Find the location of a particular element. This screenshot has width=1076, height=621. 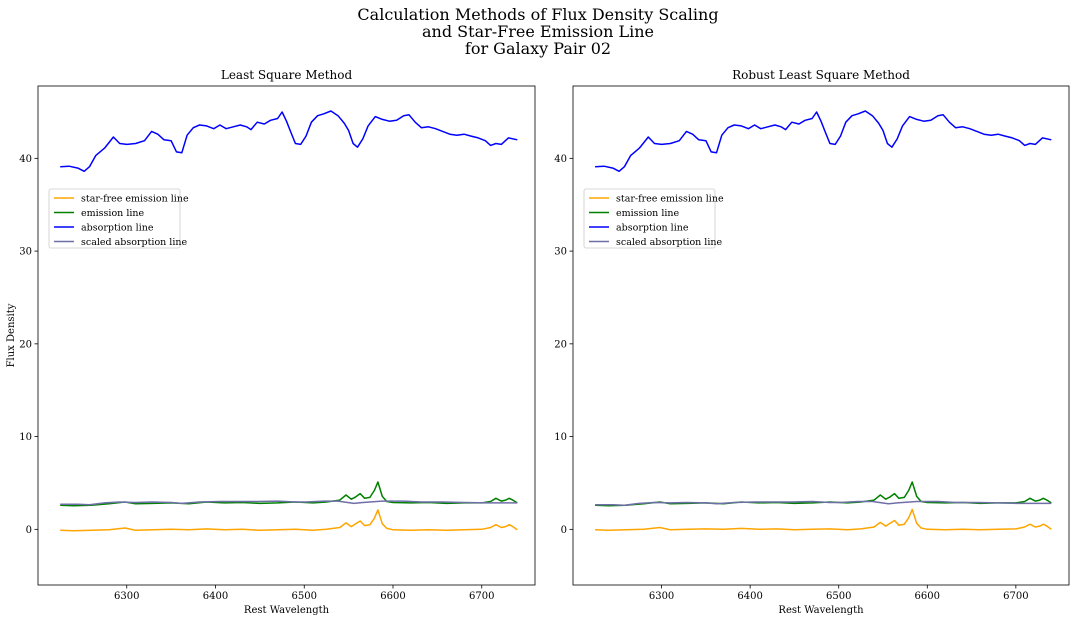

panel-title: Least Square Method is located at coordinates (287, 75).